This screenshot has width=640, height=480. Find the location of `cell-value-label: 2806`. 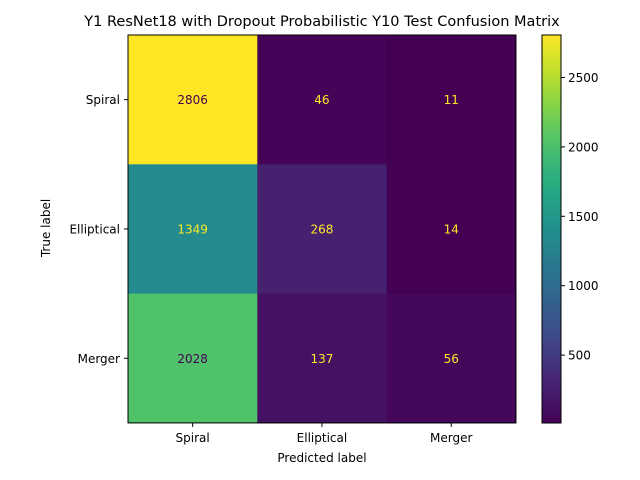

cell-value-label: 2806 is located at coordinates (192, 100).